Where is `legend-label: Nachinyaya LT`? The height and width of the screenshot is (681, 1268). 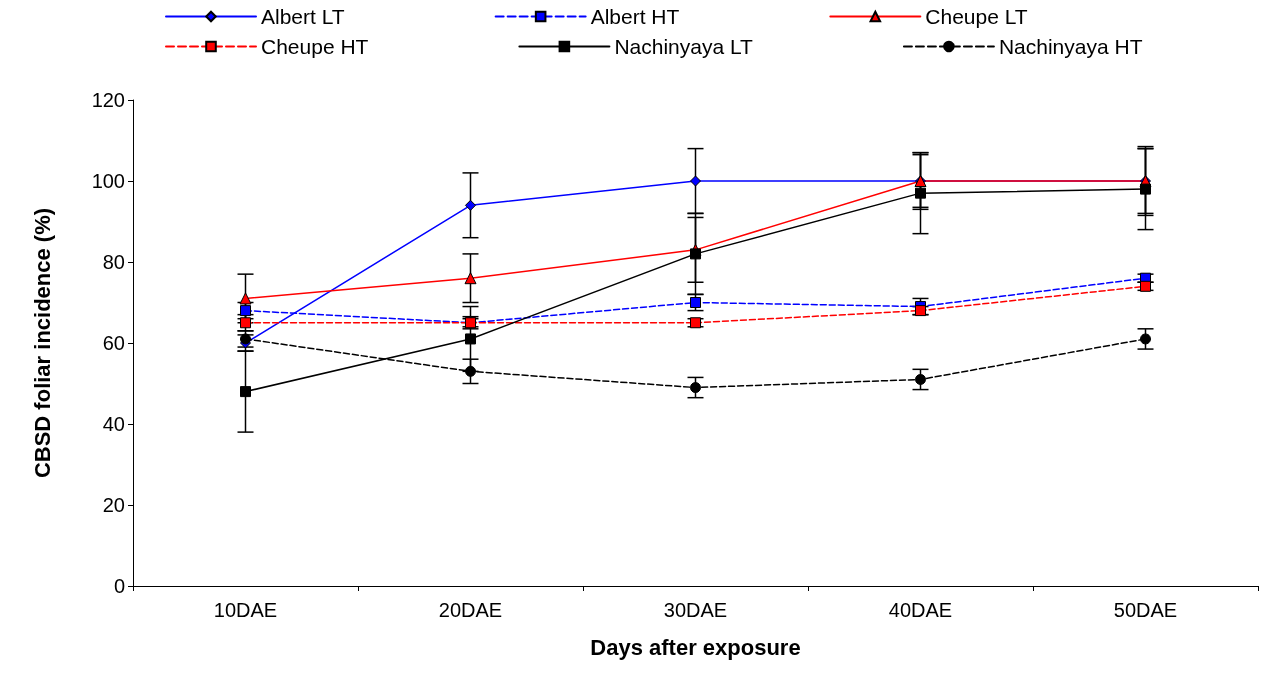 legend-label: Nachinyaya LT is located at coordinates (684, 46).